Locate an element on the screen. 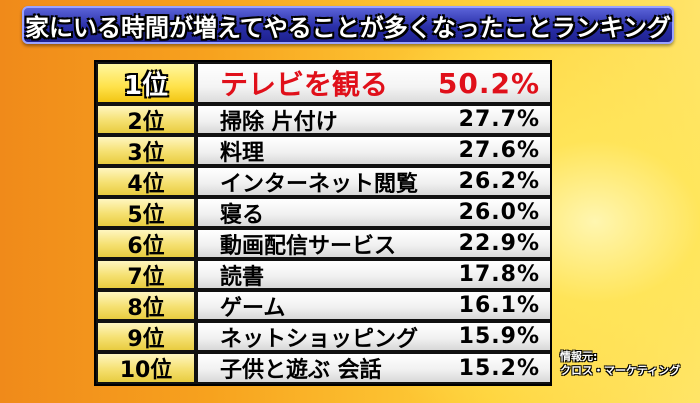 This screenshot has height=403, width=700. ranking-item-cell: 子供と遊ぶ 会話 15.2% is located at coordinates (374, 368).